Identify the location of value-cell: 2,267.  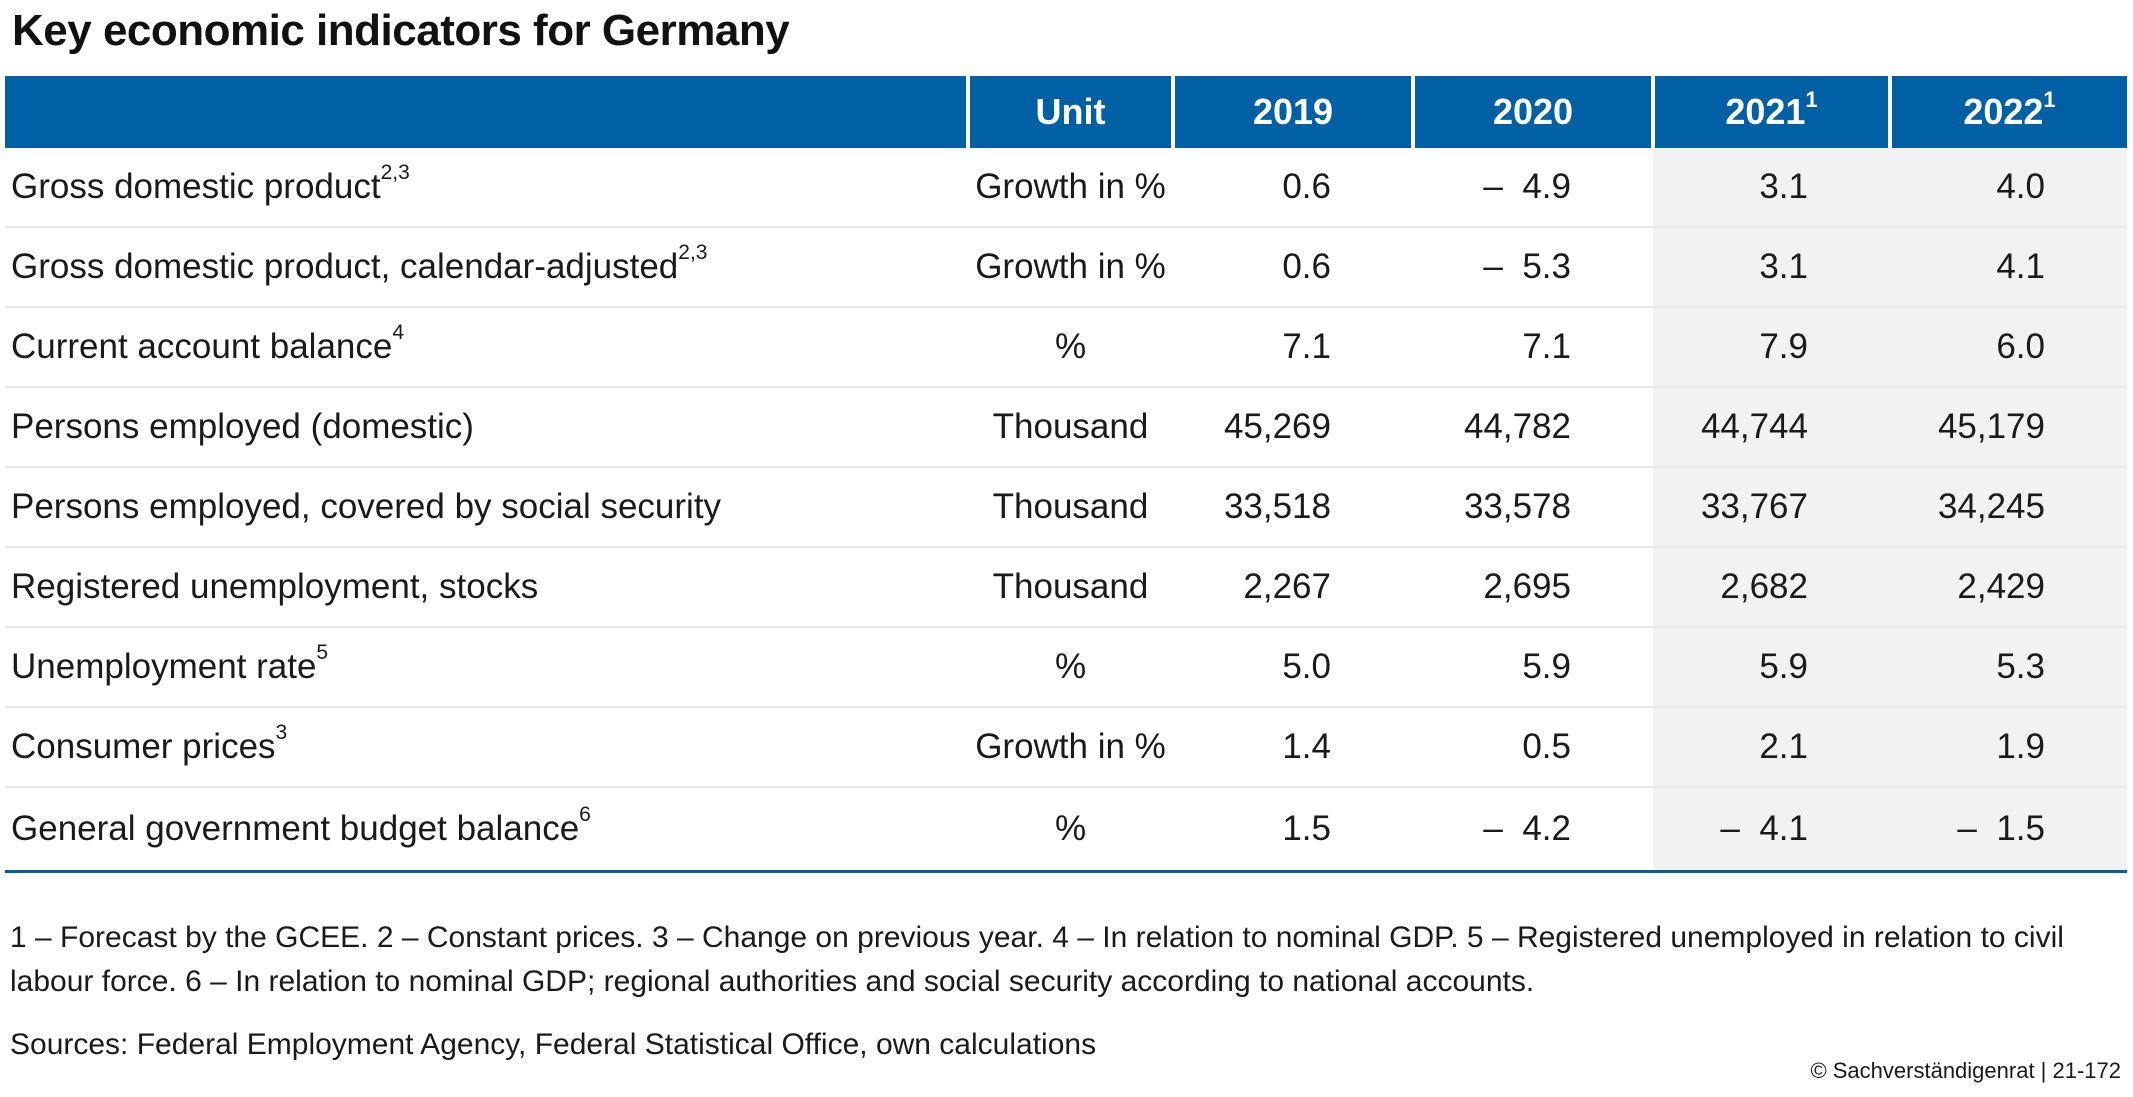
(1293, 587).